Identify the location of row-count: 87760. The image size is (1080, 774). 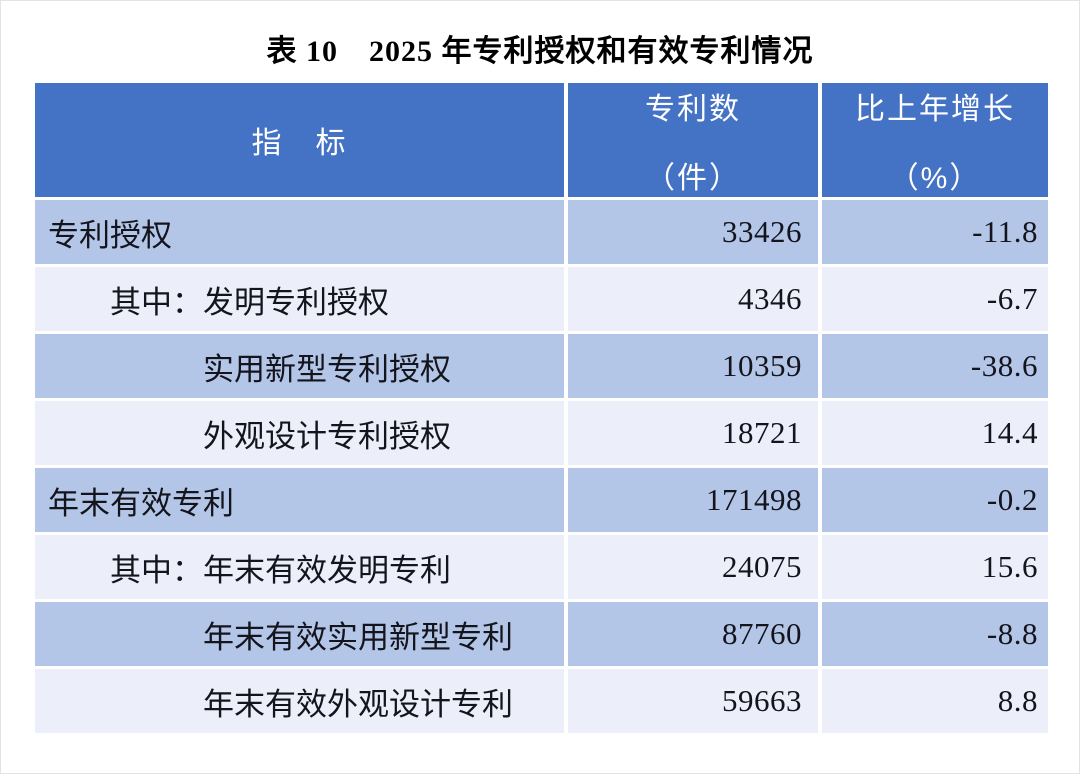
(693, 634).